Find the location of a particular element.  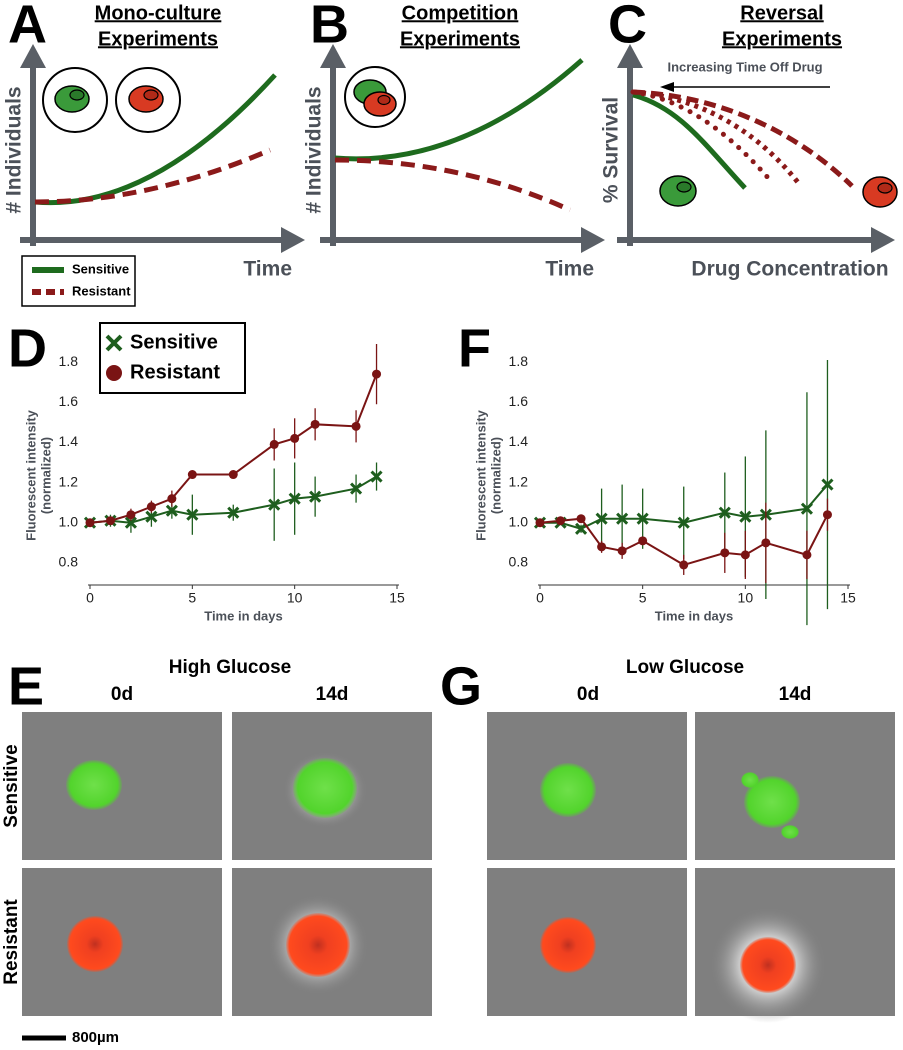

panel-title: Low Glucose is located at coordinates (685, 667).